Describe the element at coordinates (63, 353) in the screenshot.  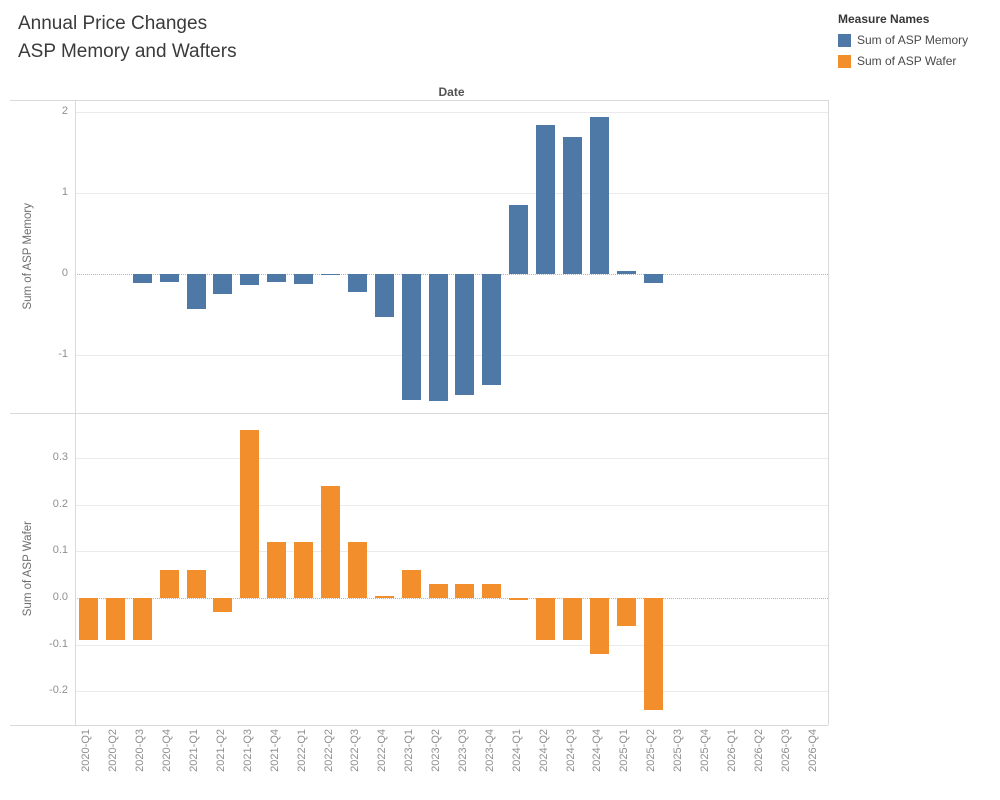
I see `y-tick-label: -1` at that location.